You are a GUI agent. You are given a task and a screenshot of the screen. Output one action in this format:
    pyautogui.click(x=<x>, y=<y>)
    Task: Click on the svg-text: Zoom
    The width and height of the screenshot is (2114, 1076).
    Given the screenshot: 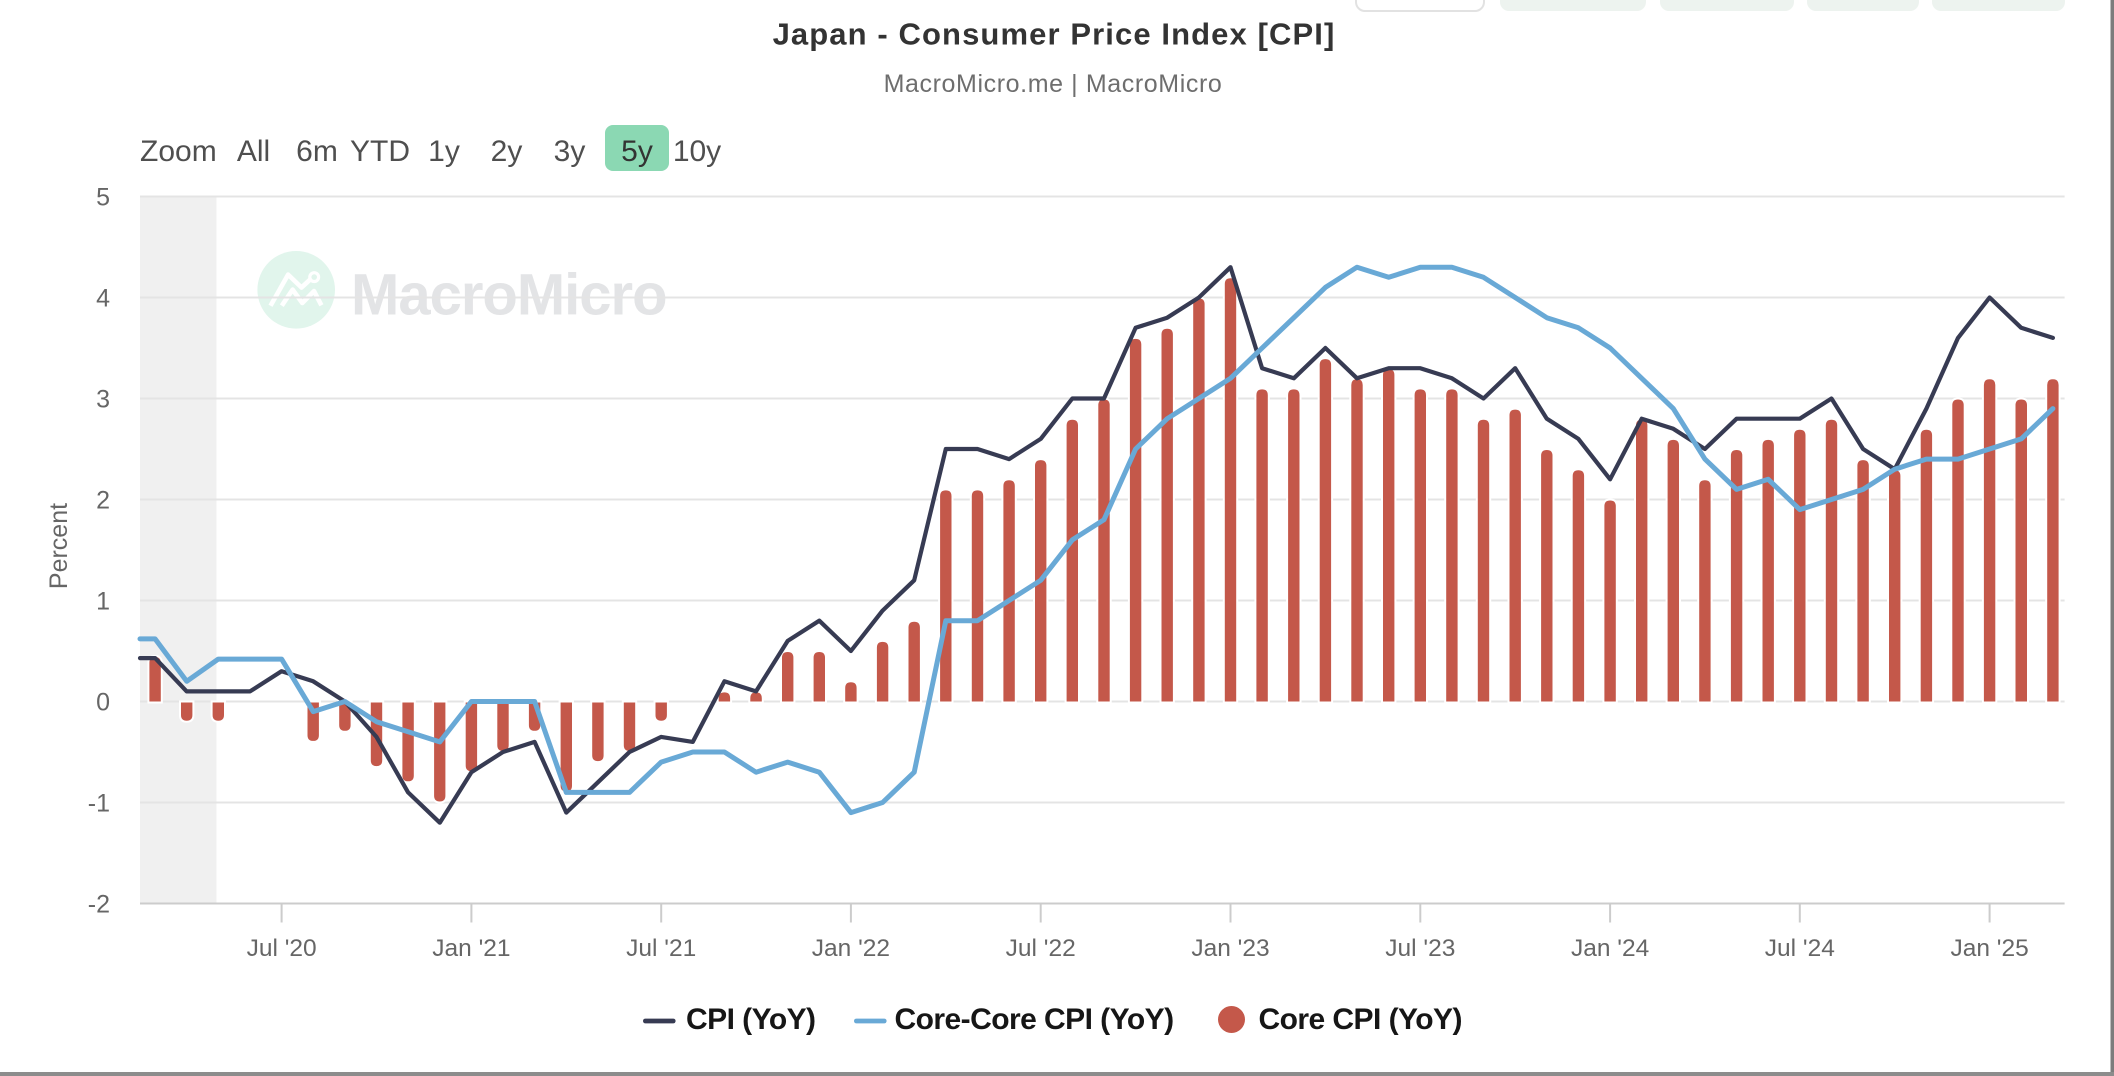 What is the action you would take?
    pyautogui.click(x=178, y=151)
    